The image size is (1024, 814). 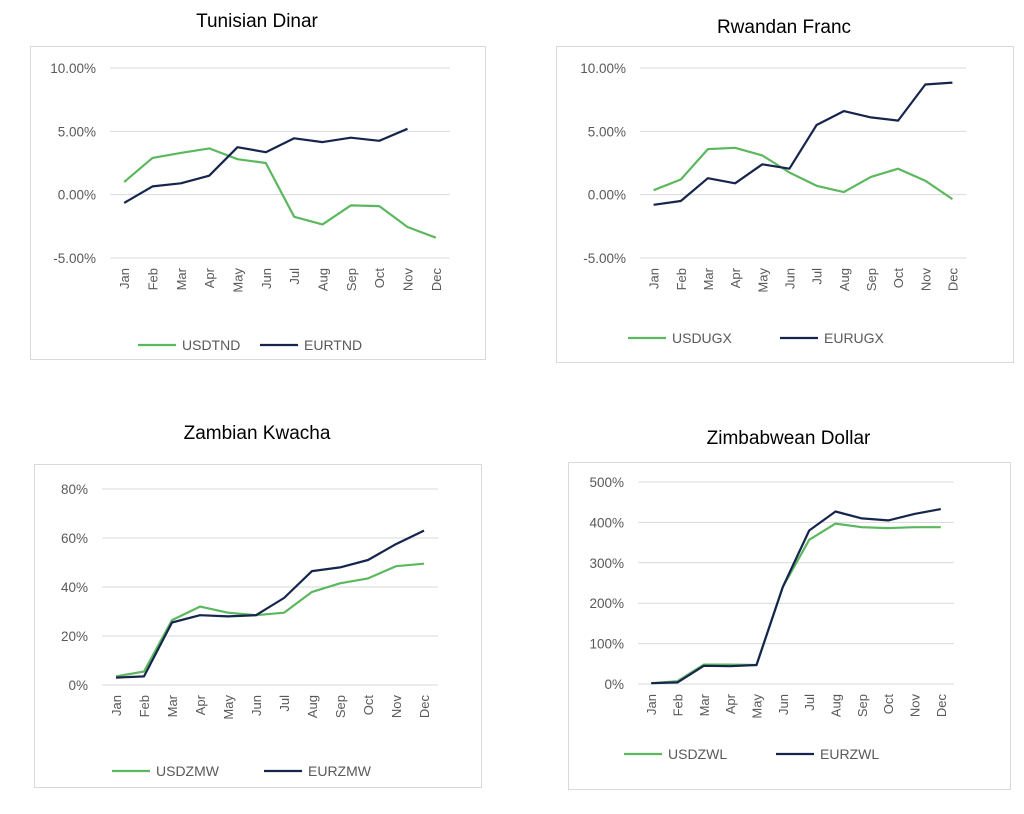 What do you see at coordinates (74, 538) in the screenshot?
I see `y-tick-label: 60%` at bounding box center [74, 538].